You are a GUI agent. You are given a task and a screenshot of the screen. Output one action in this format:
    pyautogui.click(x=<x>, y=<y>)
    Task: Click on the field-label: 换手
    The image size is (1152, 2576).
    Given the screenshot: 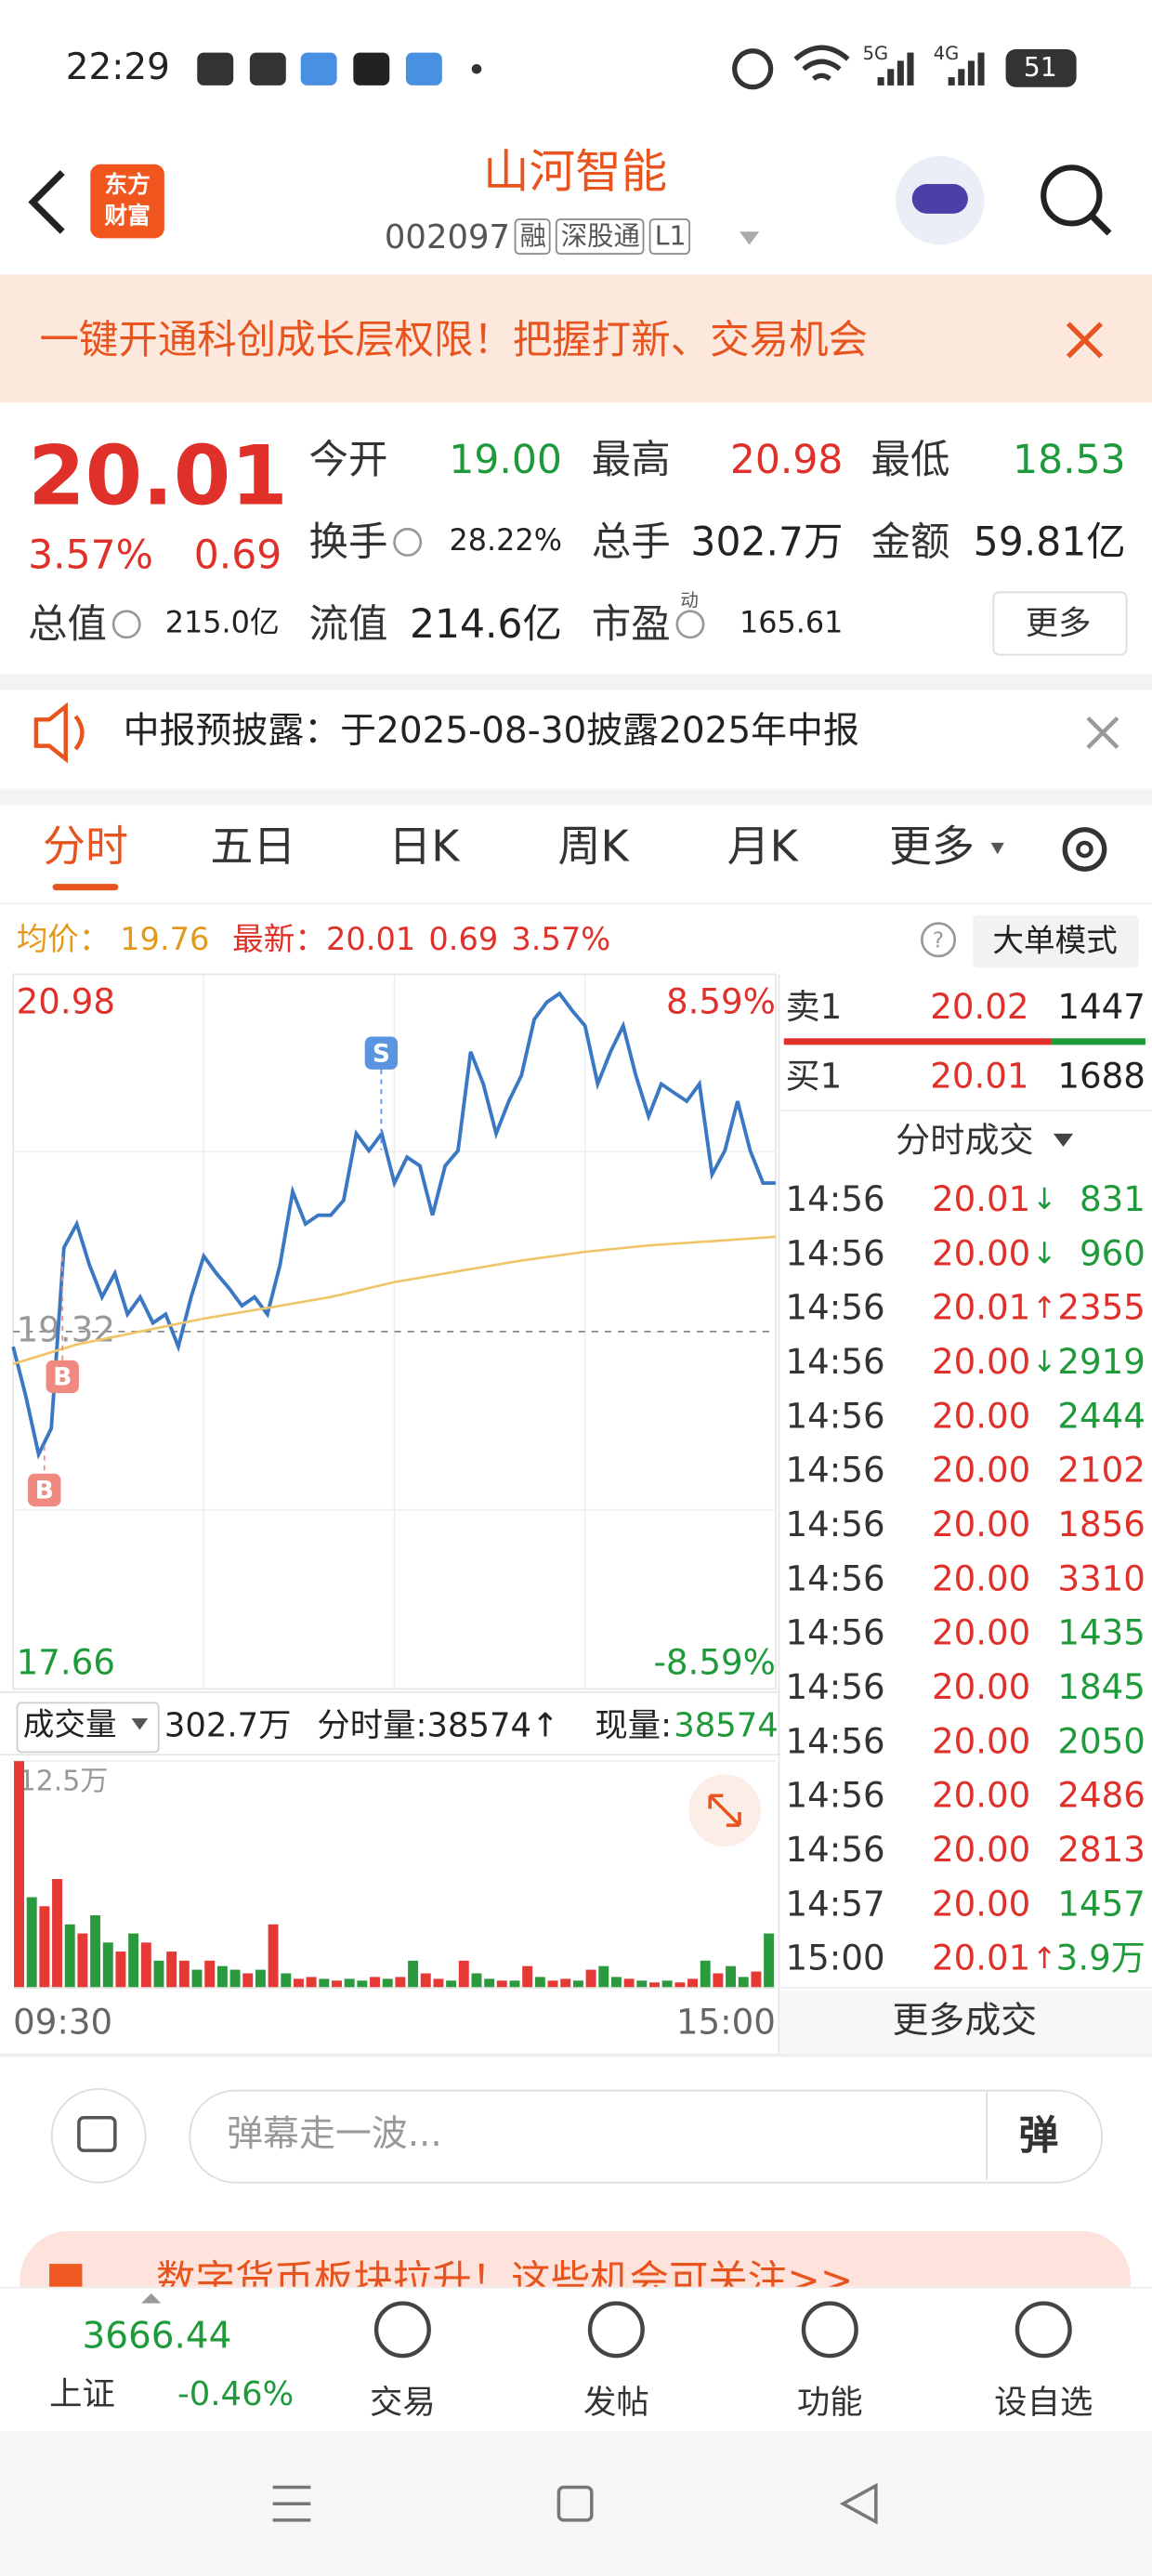 What is the action you would take?
    pyautogui.click(x=348, y=541)
    